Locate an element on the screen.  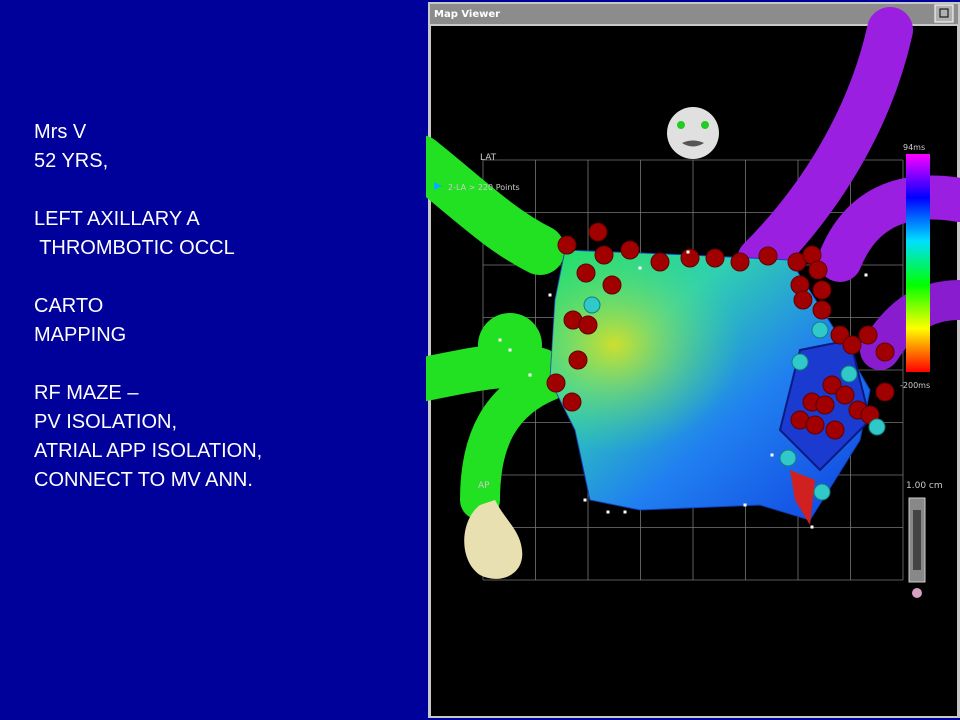
scale-top-label: 94ms is located at coordinates (914, 147).